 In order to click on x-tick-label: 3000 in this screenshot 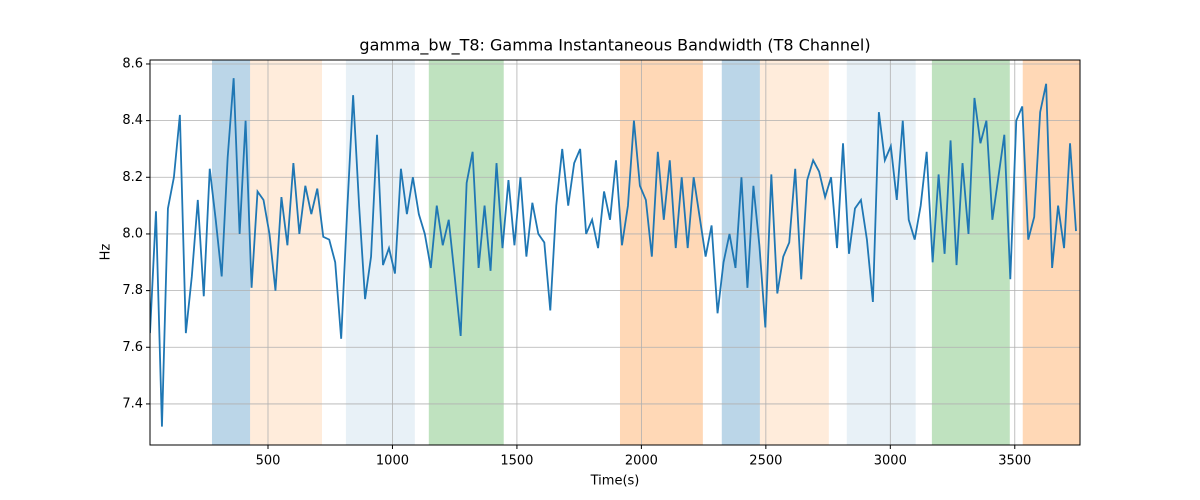, I will do `click(890, 461)`.